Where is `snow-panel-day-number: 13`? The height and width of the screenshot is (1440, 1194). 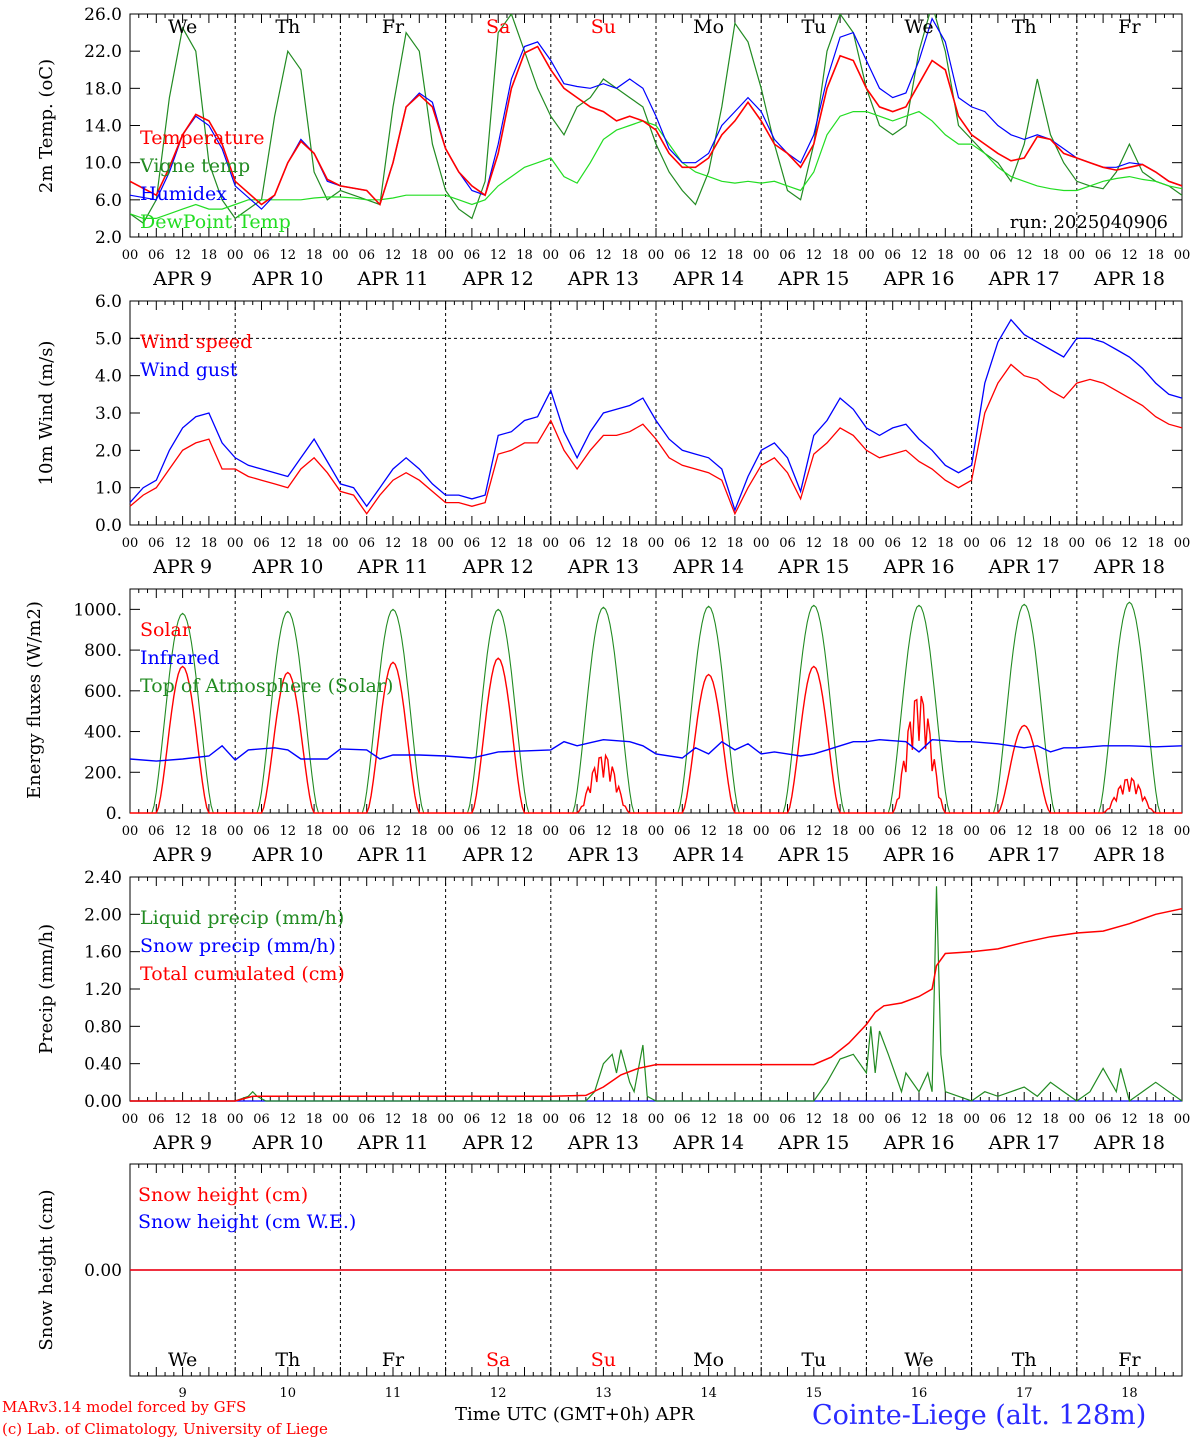 snow-panel-day-number: 13 is located at coordinates (603, 1393).